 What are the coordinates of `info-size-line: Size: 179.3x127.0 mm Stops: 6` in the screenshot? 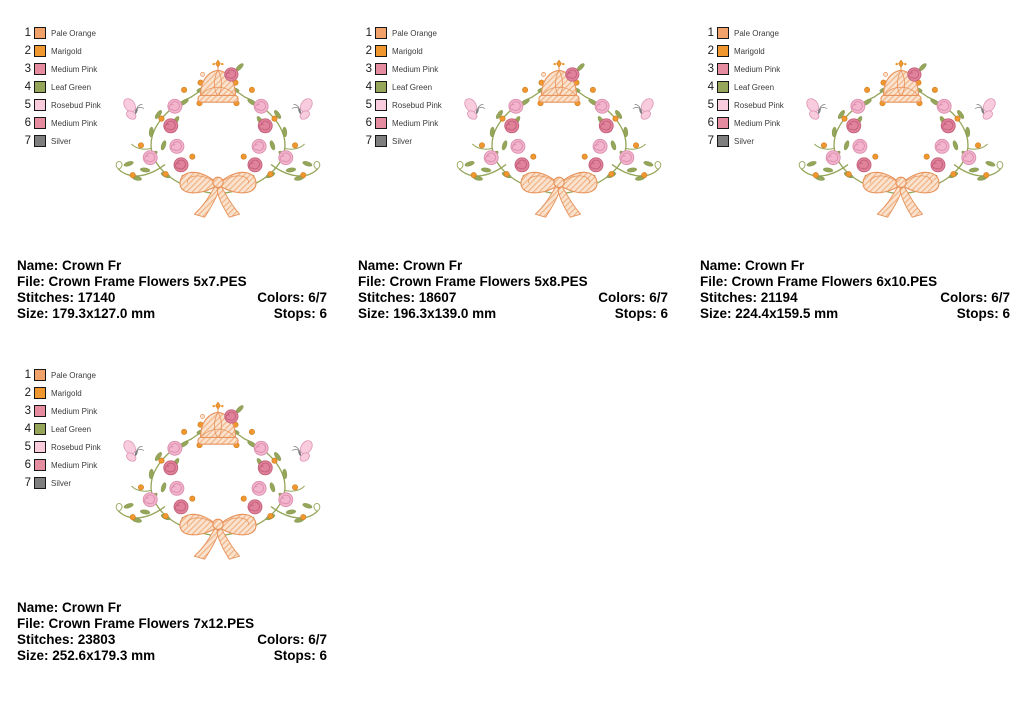 It's located at (172, 314).